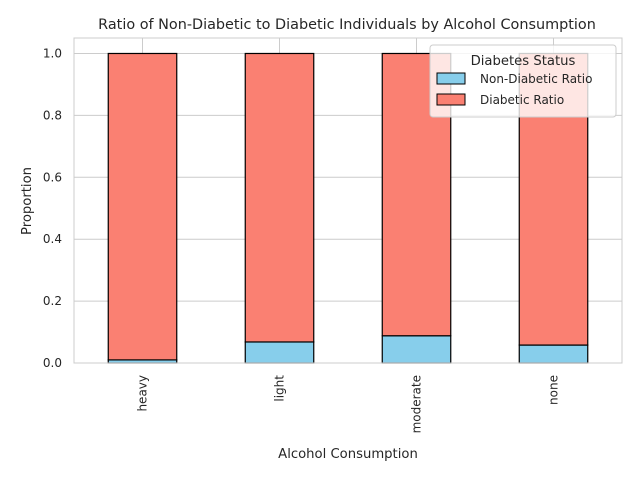 Image resolution: width=640 pixels, height=480 pixels. What do you see at coordinates (417, 404) in the screenshot?
I see `x-tick-label-moderate: moderate` at bounding box center [417, 404].